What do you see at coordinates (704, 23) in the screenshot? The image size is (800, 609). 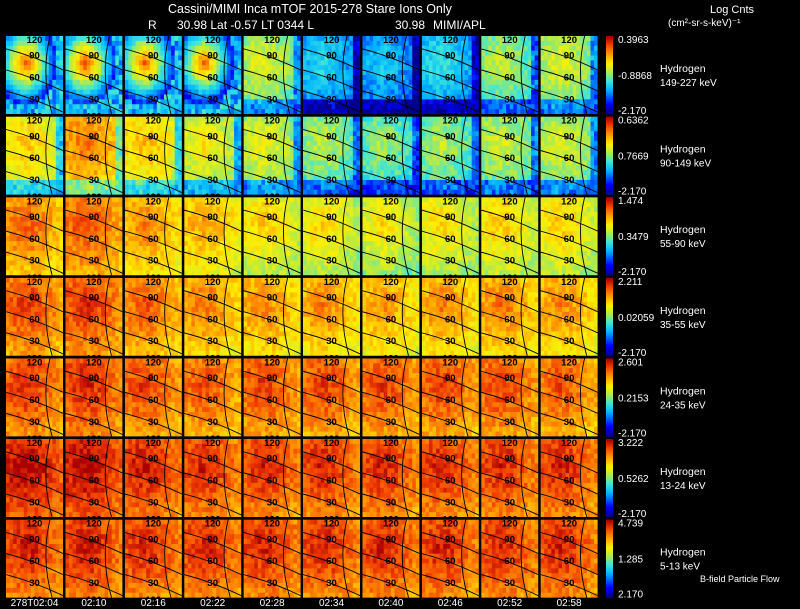 I see `colorbar-units: (cm²-sr-s-keV)⁻¹` at bounding box center [704, 23].